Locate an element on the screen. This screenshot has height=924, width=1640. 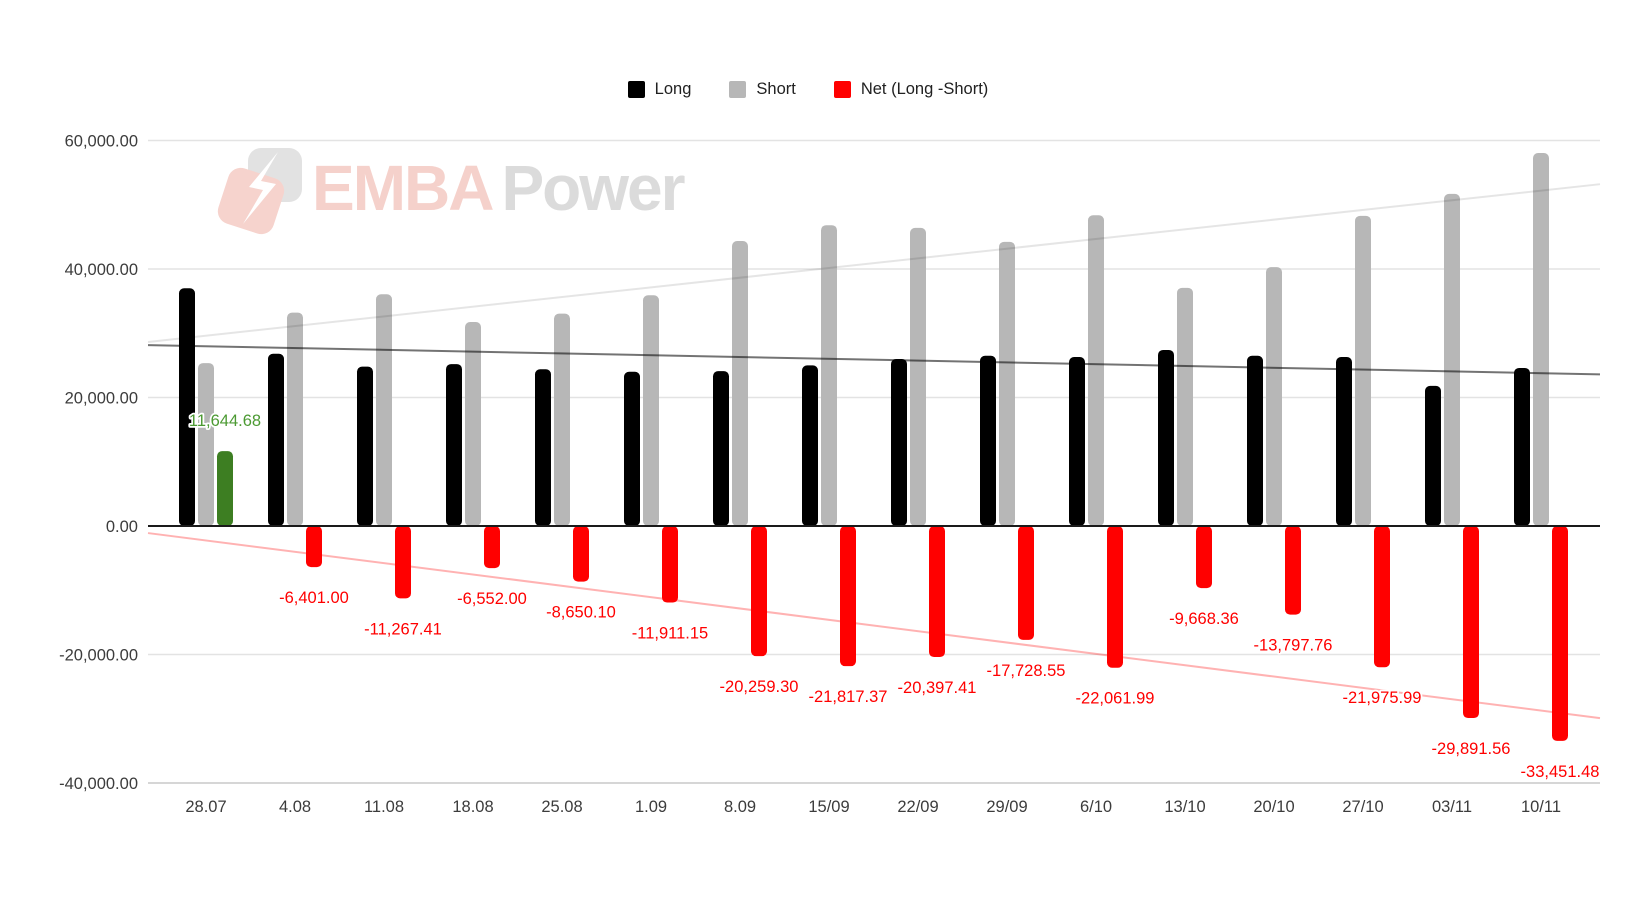
trend-line-long is located at coordinates (874, 360).